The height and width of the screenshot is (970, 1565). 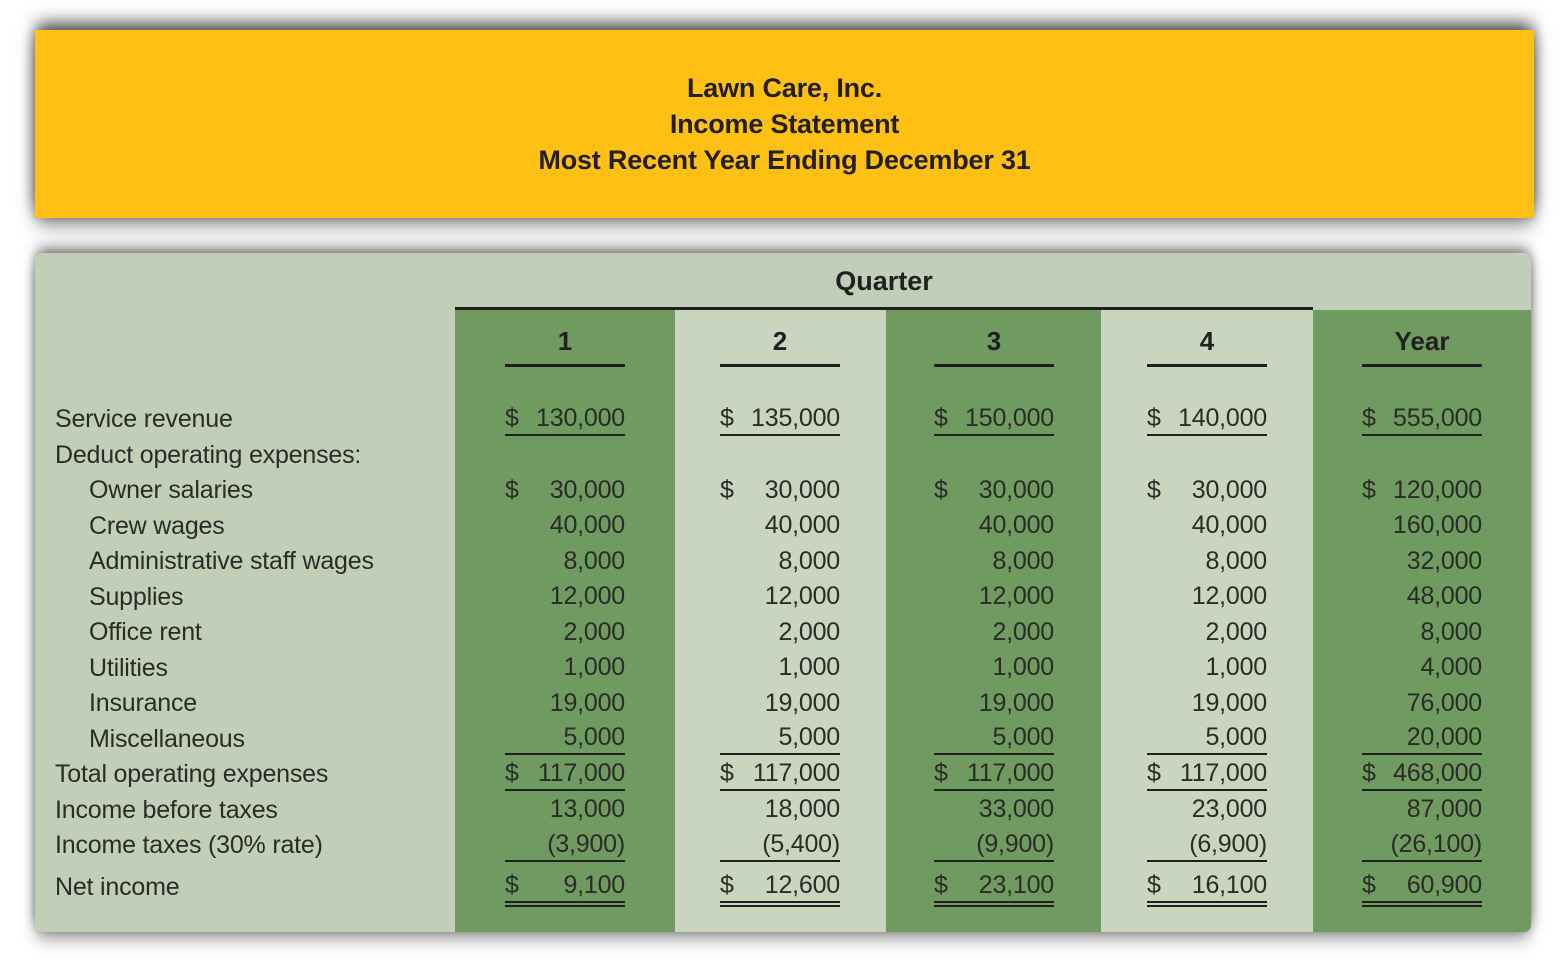 What do you see at coordinates (884, 308) in the screenshot?
I see `quarter-group-underline` at bounding box center [884, 308].